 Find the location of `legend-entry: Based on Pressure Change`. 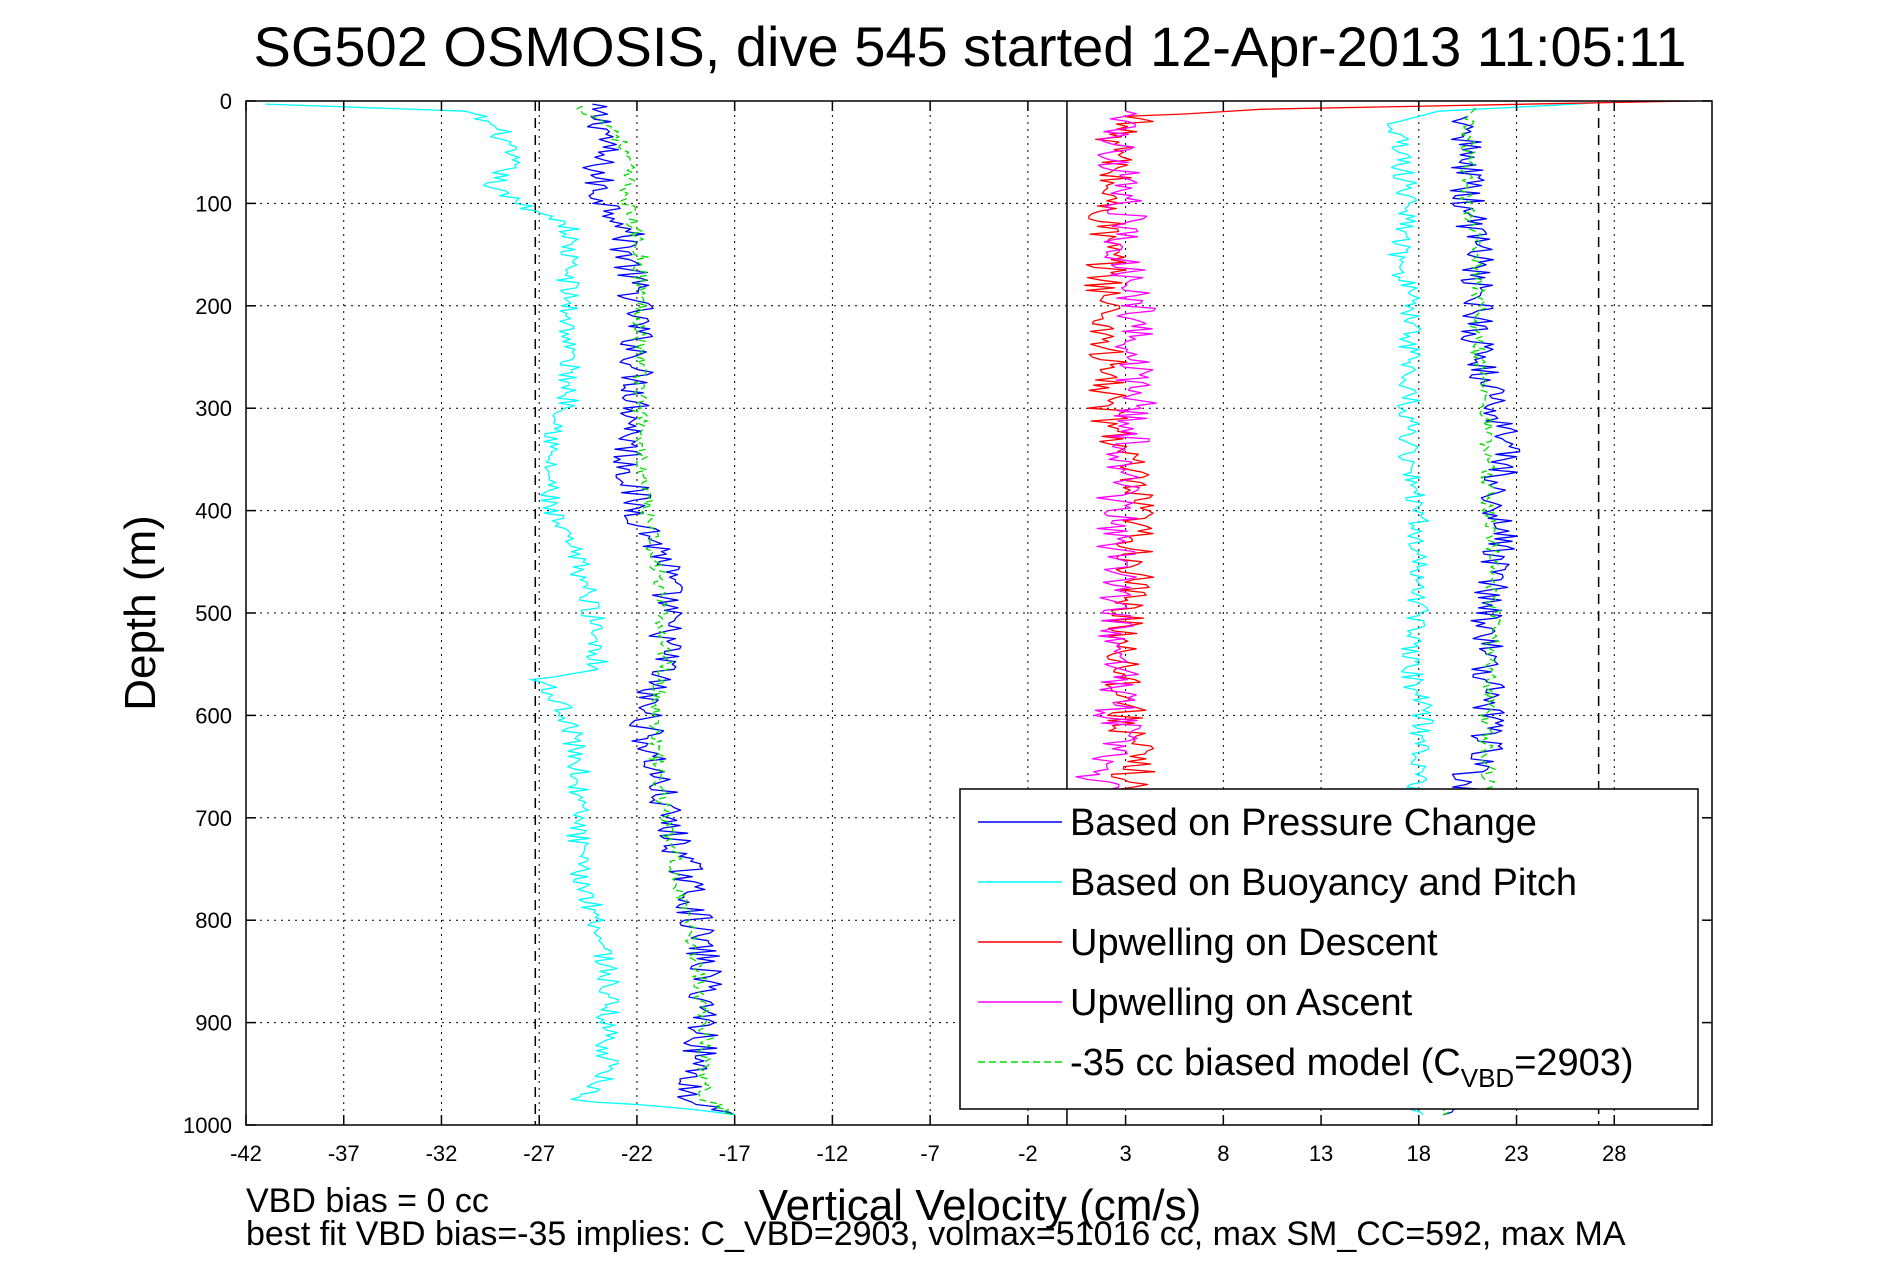

legend-entry: Based on Pressure Change is located at coordinates (1303, 823).